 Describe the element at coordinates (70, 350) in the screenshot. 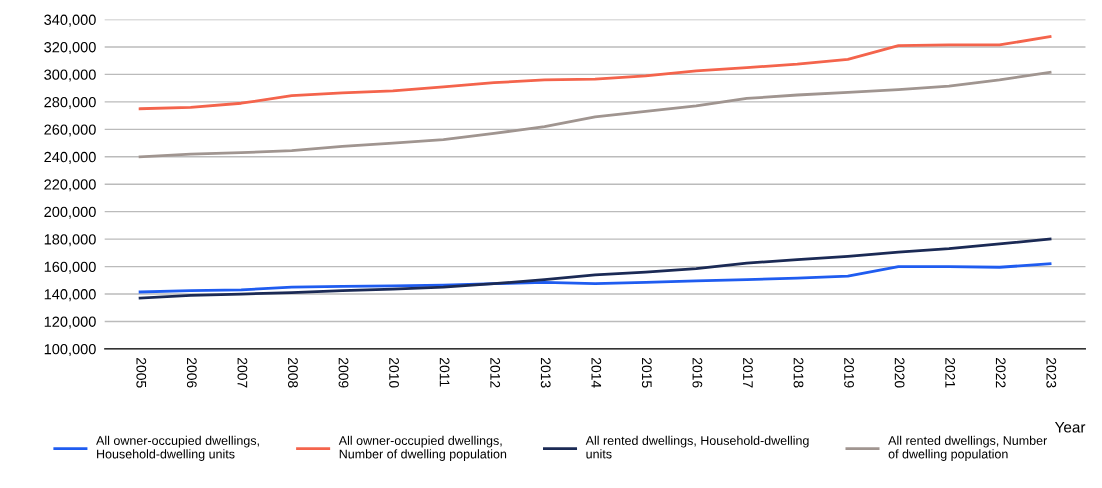

I see `y-tick-label: 100,000` at that location.